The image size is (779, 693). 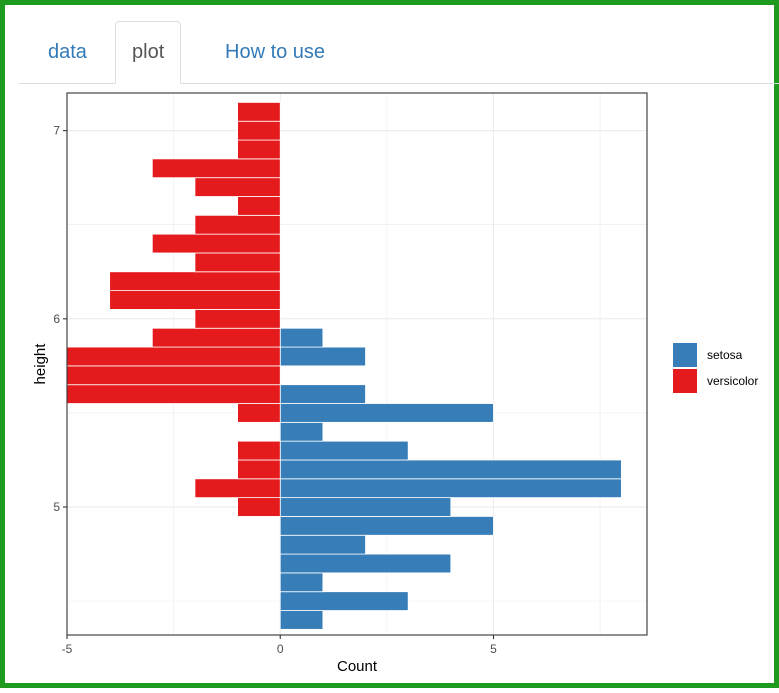 I want to click on legend-label-versicolor: versicolor, so click(x=732, y=381).